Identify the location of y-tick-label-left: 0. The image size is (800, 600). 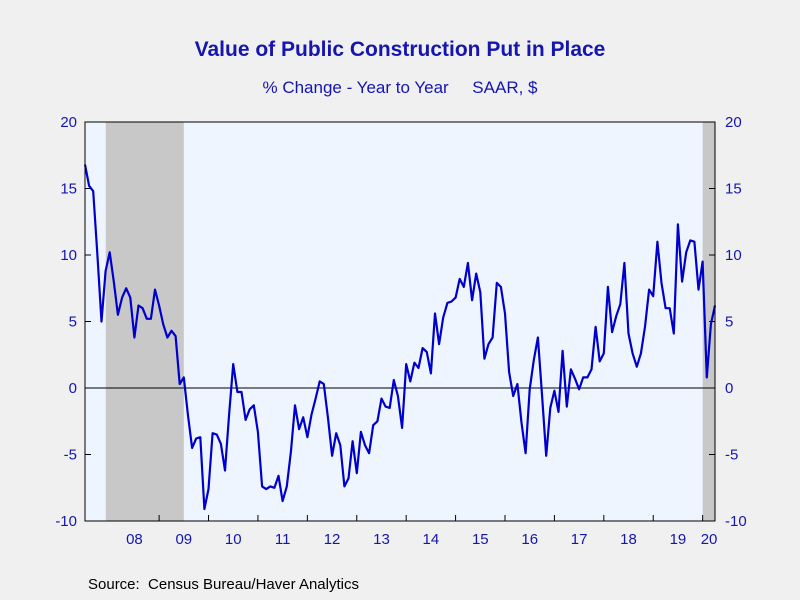
(73, 388).